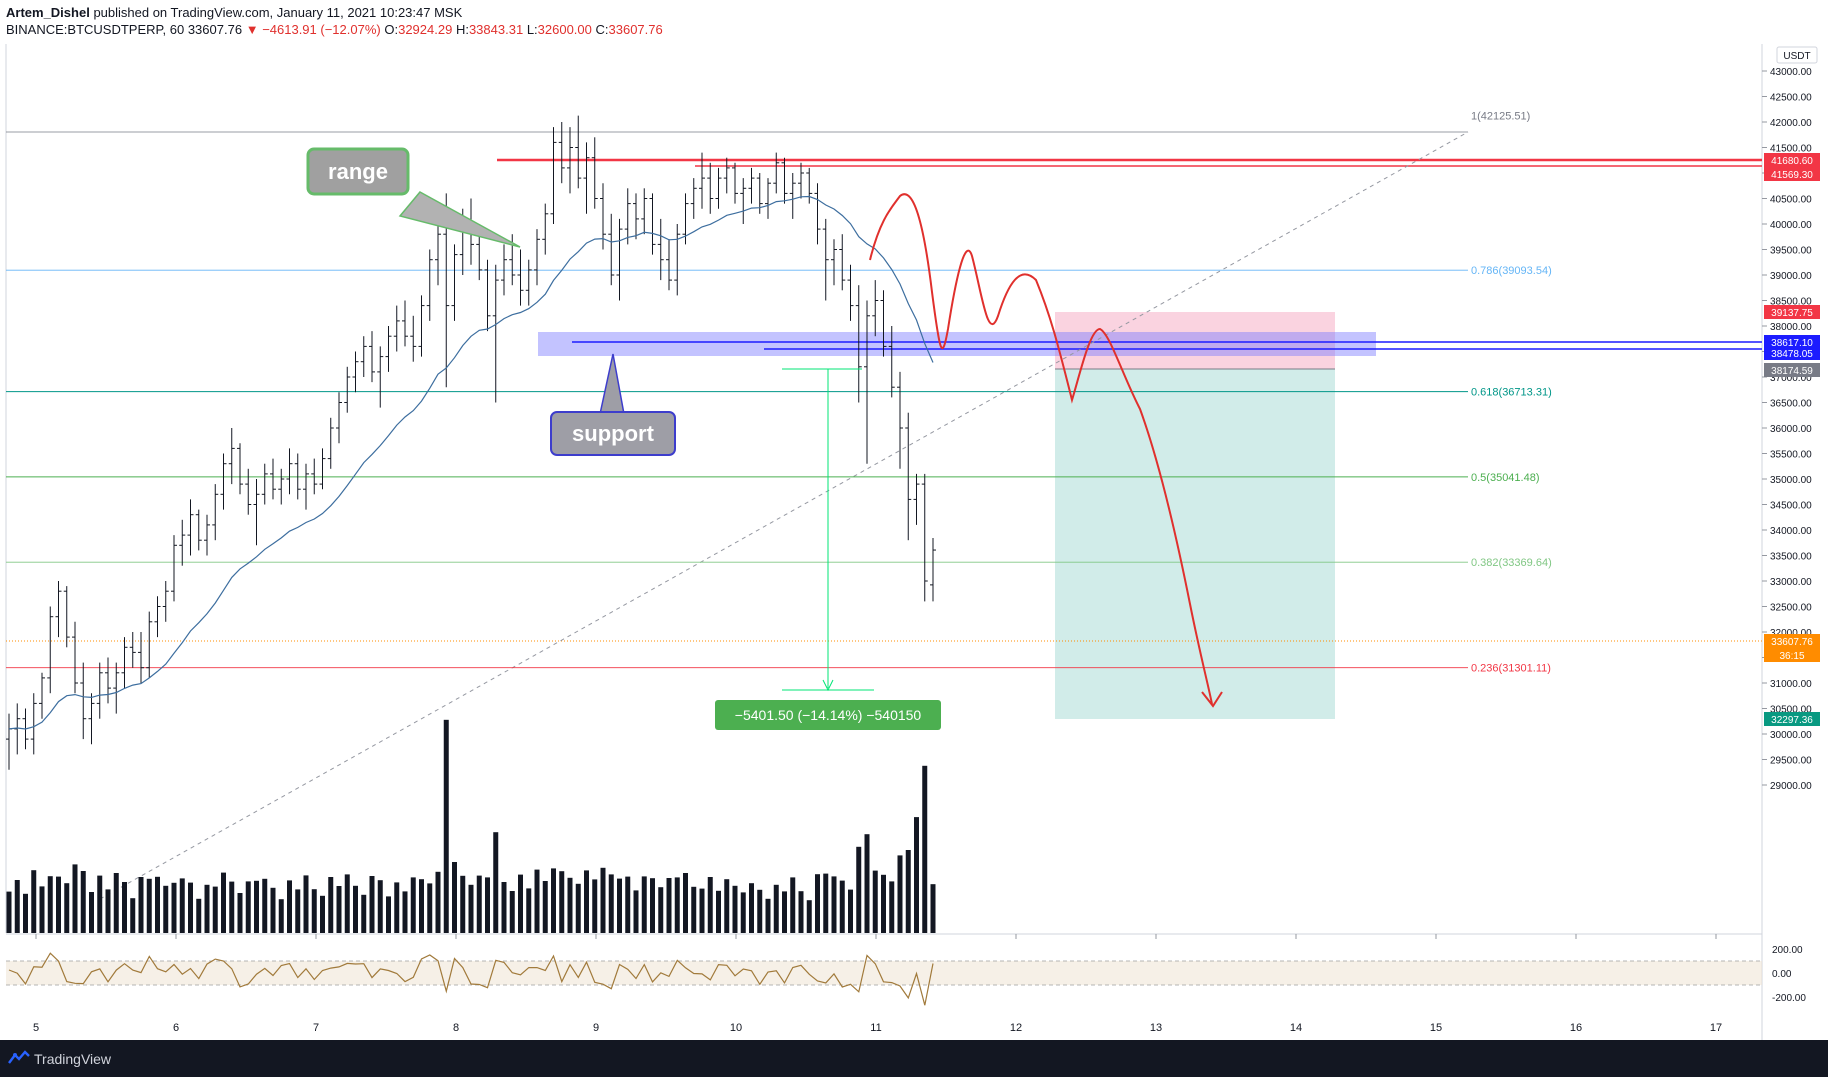 The image size is (1828, 1077). Describe the element at coordinates (1500, 117) in the screenshot. I see `fib-label: 1(42125.51)` at that location.